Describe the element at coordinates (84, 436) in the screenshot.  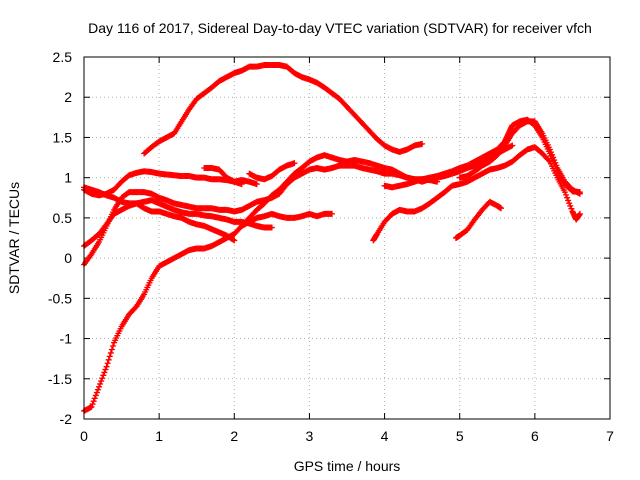
I see `x-tick-label: 0` at that location.